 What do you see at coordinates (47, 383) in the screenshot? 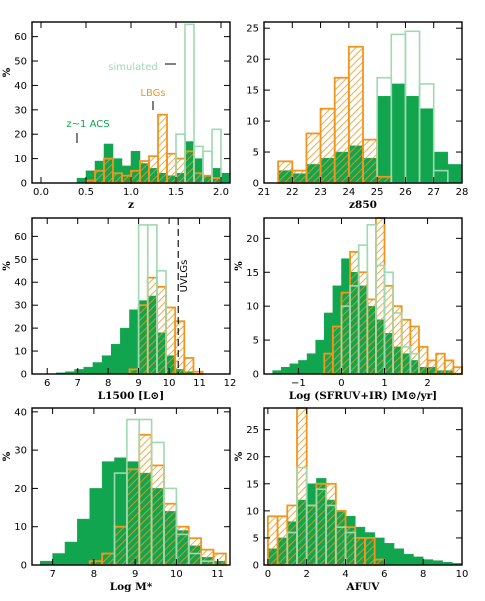
I see `x-tick-label: 6` at bounding box center [47, 383].